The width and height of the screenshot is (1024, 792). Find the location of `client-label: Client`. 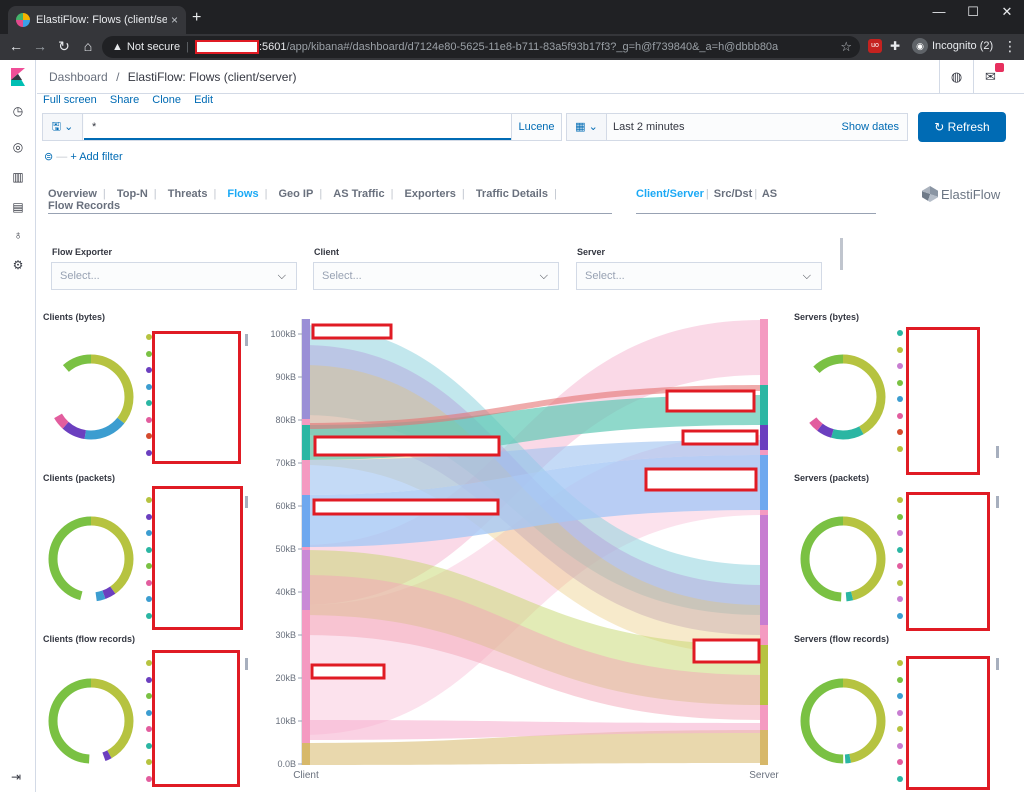

client-label: Client is located at coordinates (327, 252).